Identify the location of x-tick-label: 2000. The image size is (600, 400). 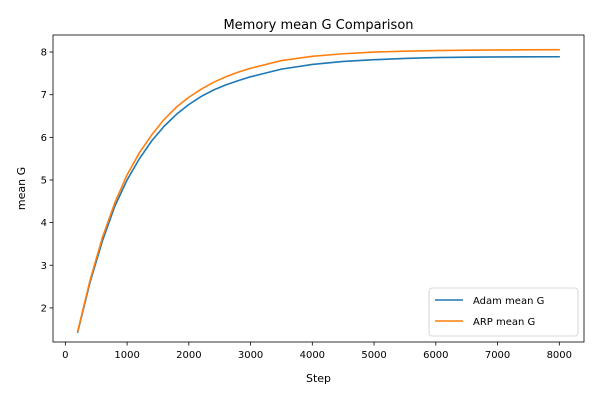
(188, 355).